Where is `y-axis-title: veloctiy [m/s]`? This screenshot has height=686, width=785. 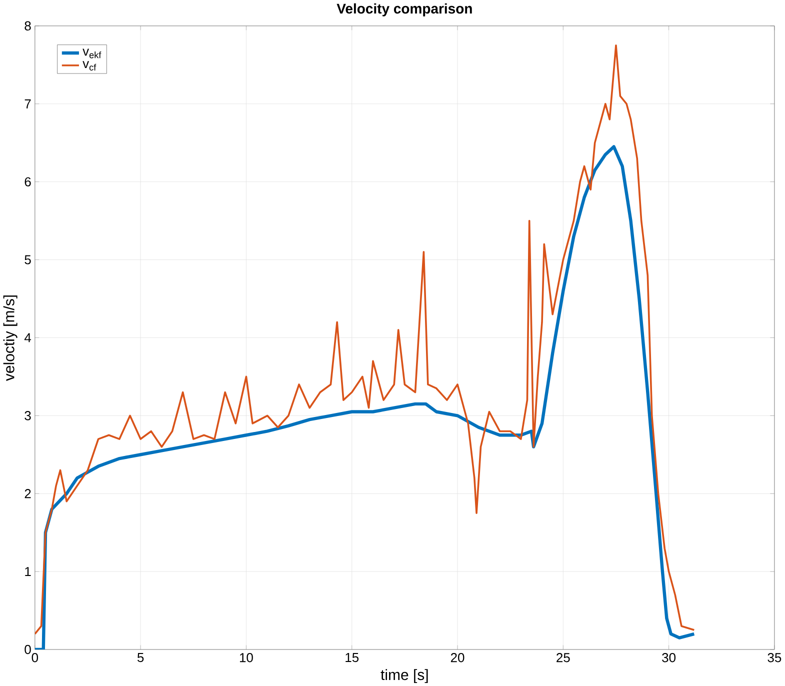 y-axis-title: veloctiy [m/s] is located at coordinates (10, 338).